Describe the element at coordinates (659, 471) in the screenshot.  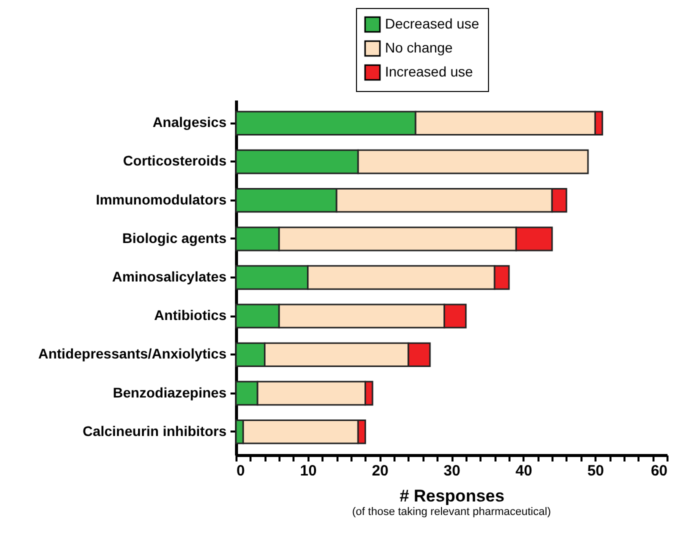
I see `x-tick-label: 60` at that location.